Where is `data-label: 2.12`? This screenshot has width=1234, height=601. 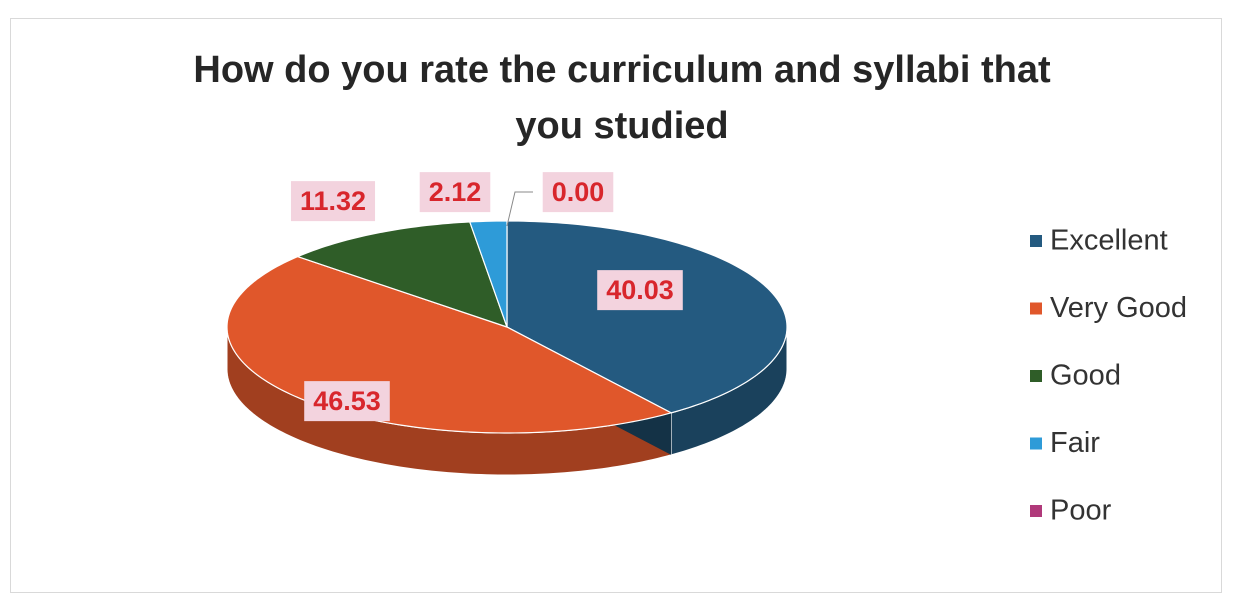
data-label: 2.12 is located at coordinates (455, 192).